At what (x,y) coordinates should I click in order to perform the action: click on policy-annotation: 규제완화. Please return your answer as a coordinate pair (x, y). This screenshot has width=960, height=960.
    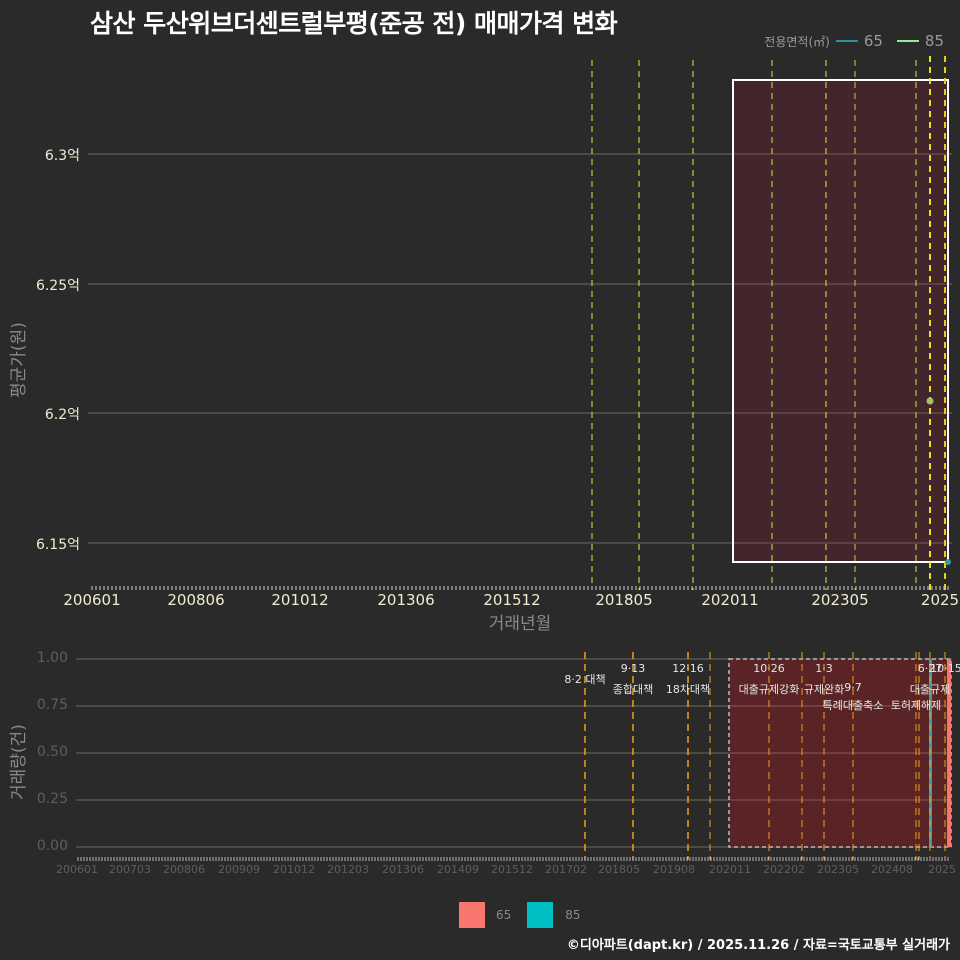
    Looking at the image, I should click on (824, 689).